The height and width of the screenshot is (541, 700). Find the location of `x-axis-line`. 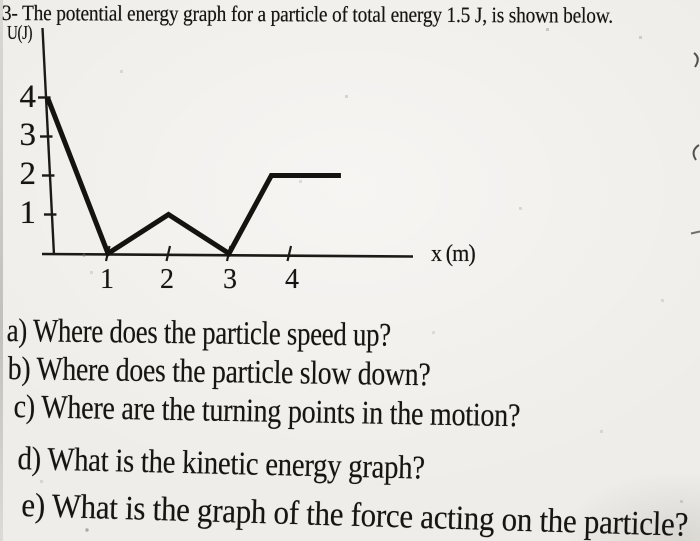

x-axis-line is located at coordinates (227, 255).